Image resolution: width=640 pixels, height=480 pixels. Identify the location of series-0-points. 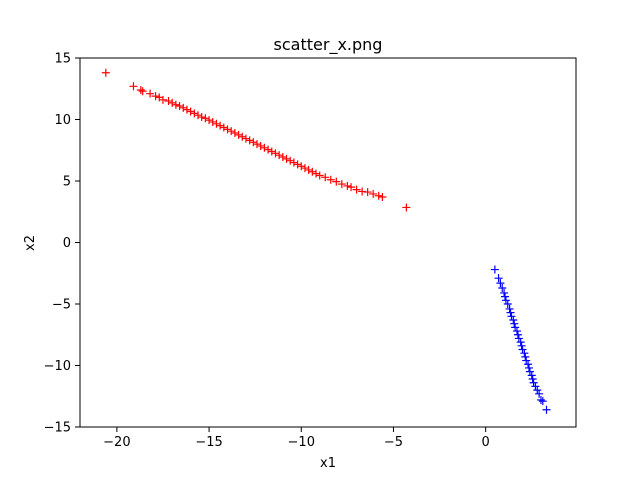
(256, 140).